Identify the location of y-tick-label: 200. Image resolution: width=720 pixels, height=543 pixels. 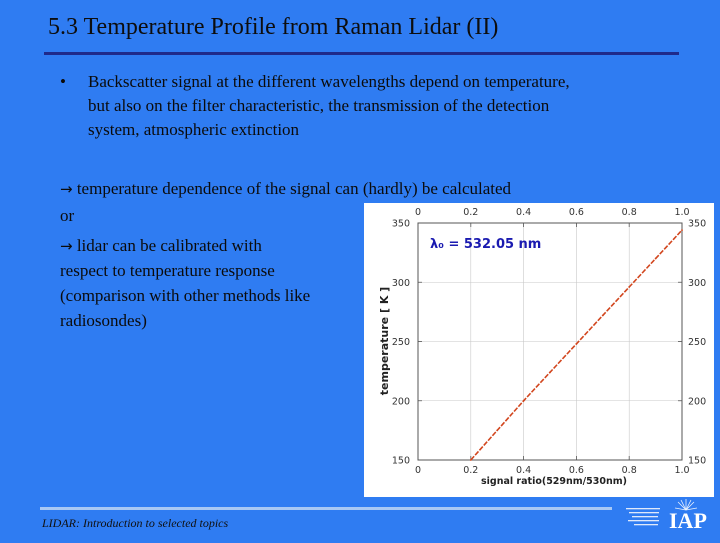
(401, 401).